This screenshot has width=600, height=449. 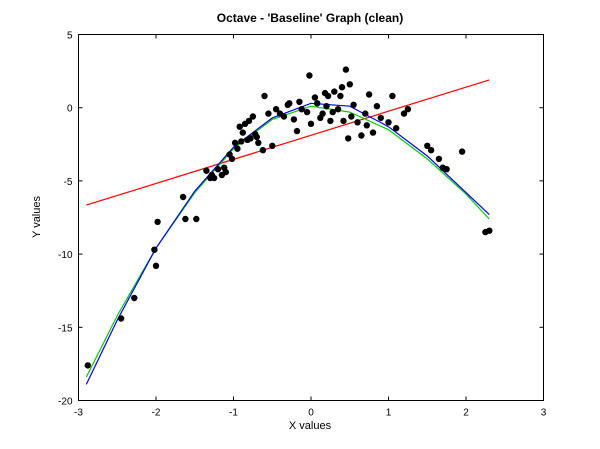 I want to click on x-tick-label: -3, so click(x=78, y=413).